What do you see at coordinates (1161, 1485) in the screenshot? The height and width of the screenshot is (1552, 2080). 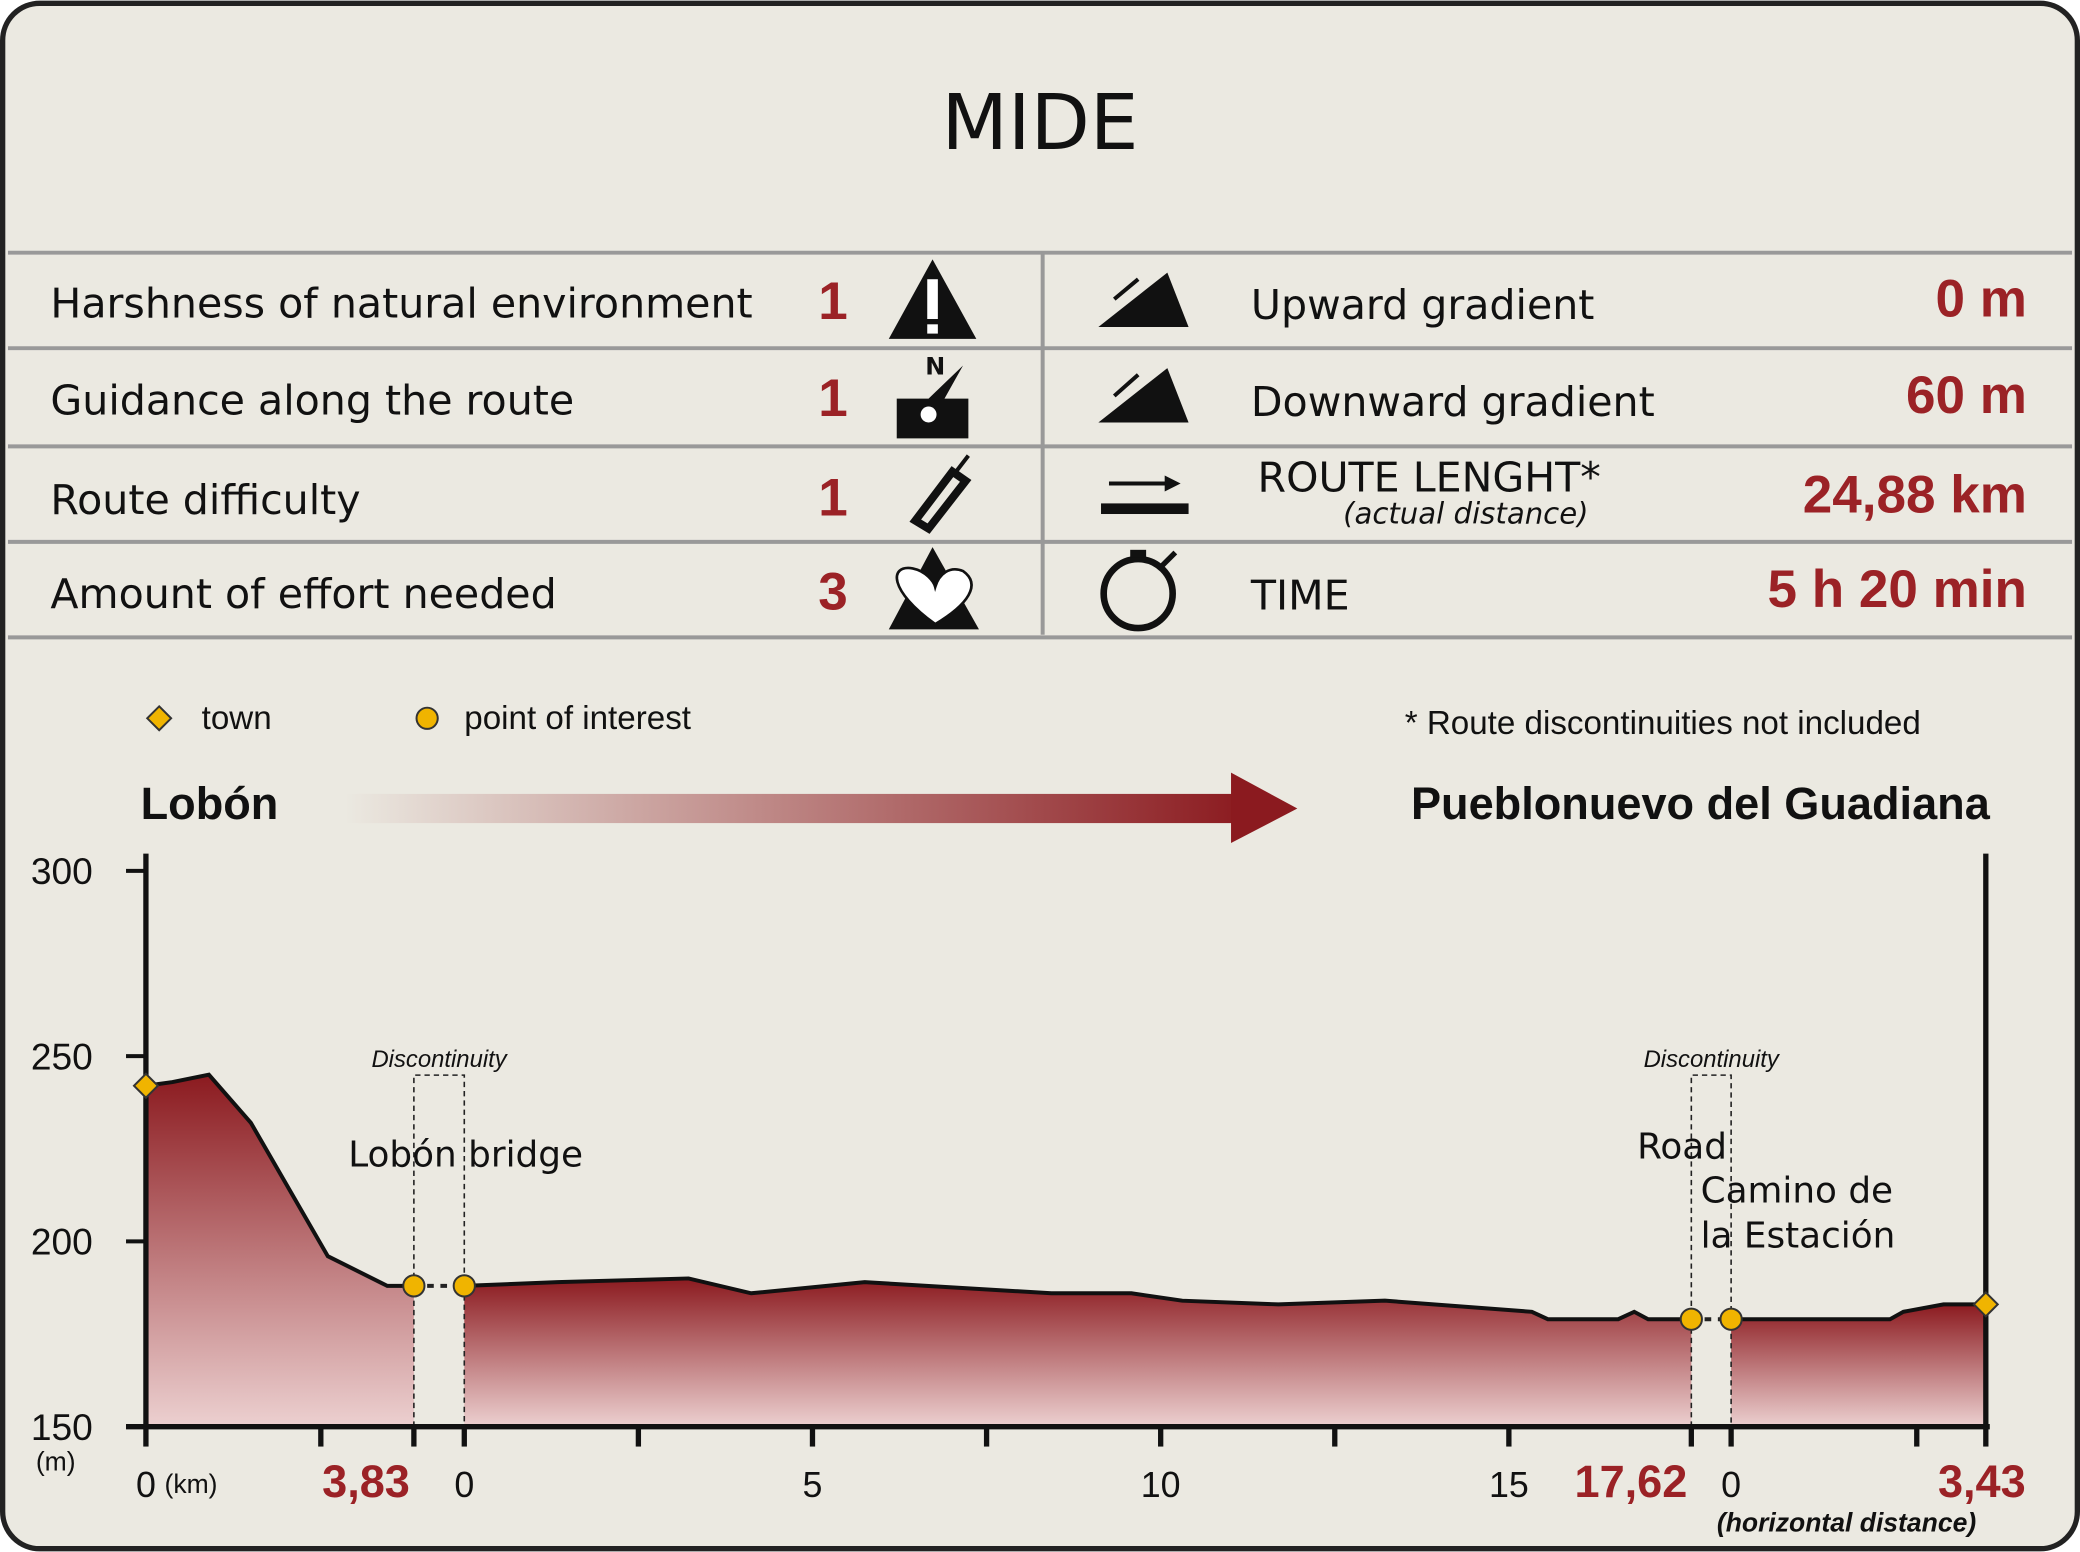 I see `x-tick-label: 10` at bounding box center [1161, 1485].